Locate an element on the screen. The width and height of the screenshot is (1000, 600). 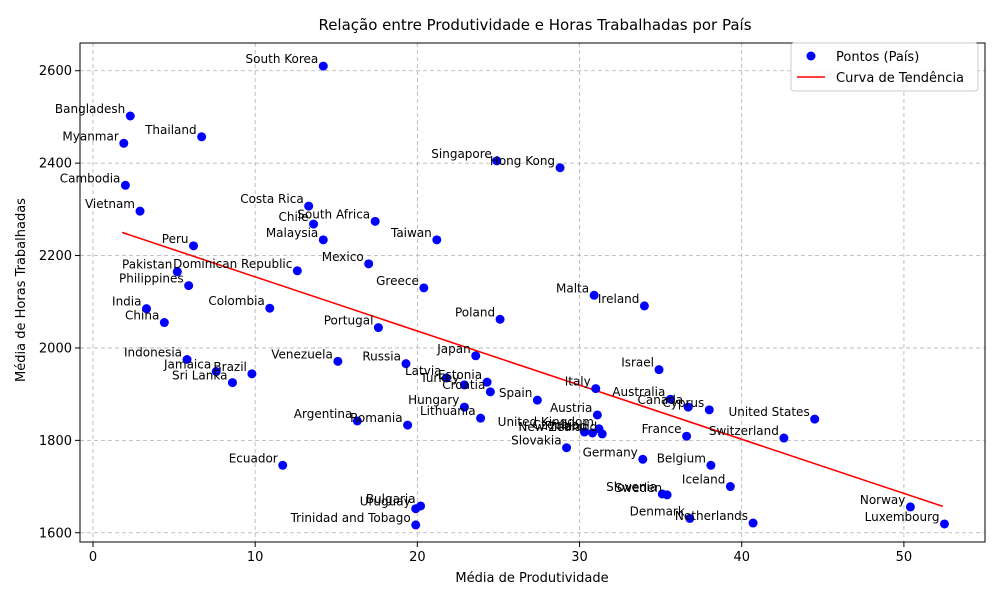
point-label: New Zealand is located at coordinates (557, 427).